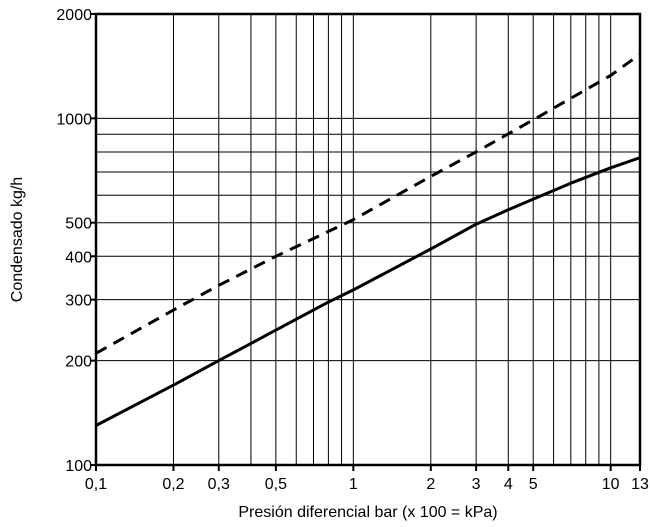 Image resolution: width=650 pixels, height=527 pixels. What do you see at coordinates (78, 301) in the screenshot?
I see `y-tick-label: 300` at bounding box center [78, 301].